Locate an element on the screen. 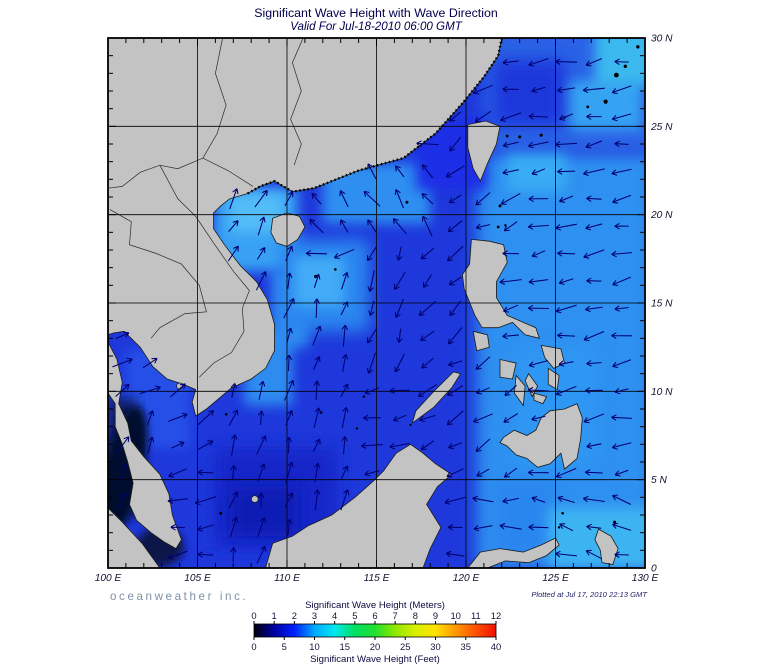 This screenshot has height=665, width=775. legend-feet-tick-label: 35 is located at coordinates (466, 646).